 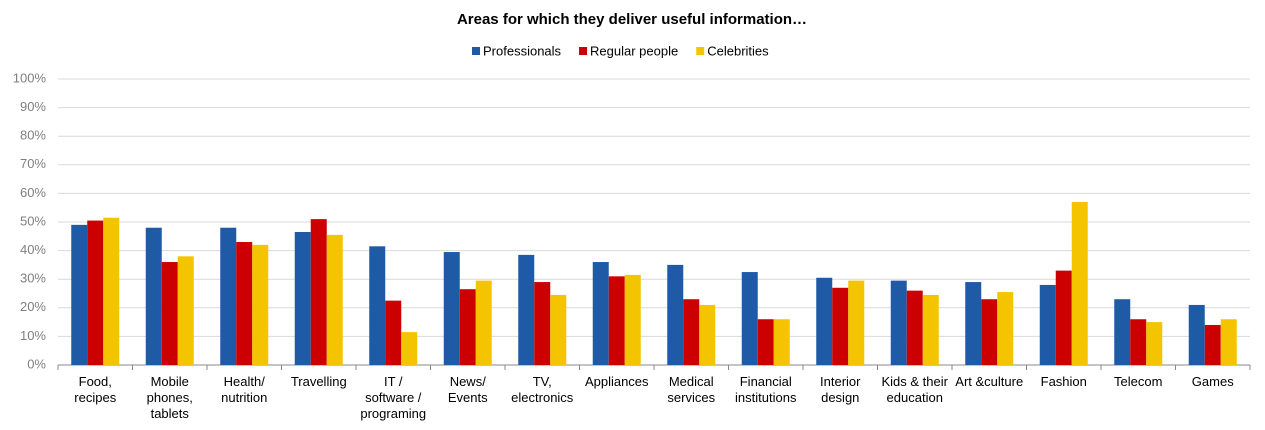 I want to click on x-tick-label: Games, so click(x=1212, y=381).